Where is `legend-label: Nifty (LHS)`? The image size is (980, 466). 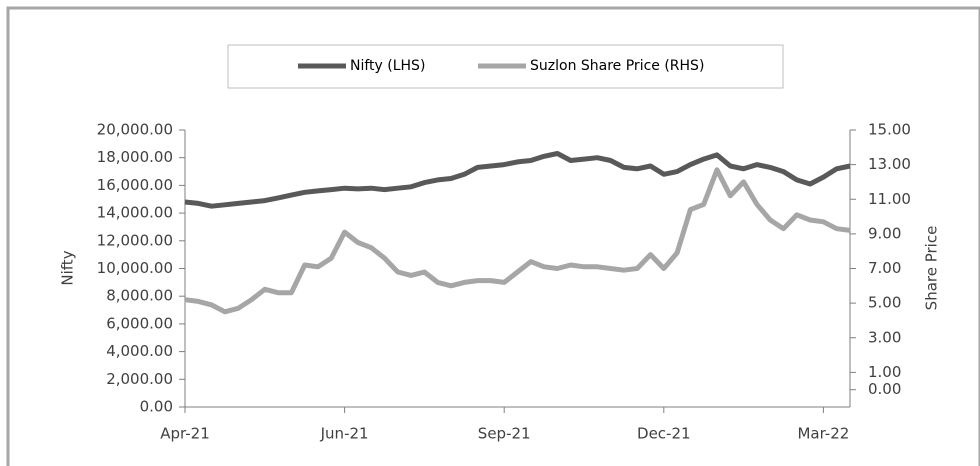 legend-label: Nifty (LHS) is located at coordinates (387, 66).